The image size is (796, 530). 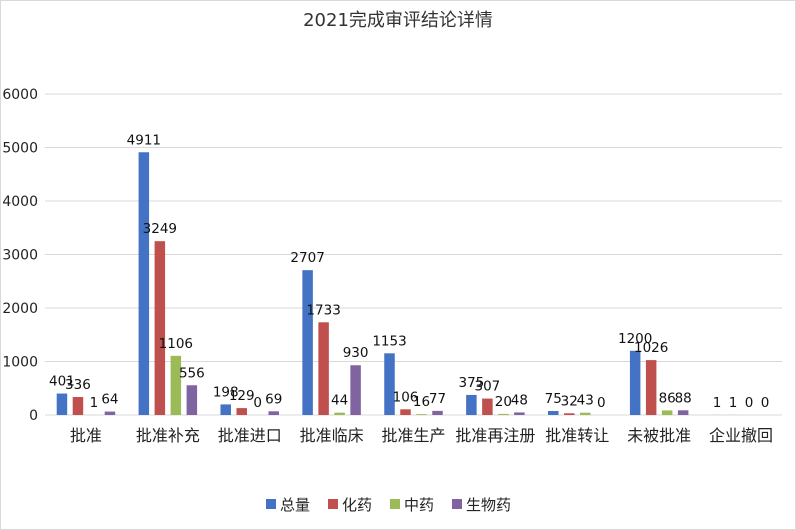 What do you see at coordinates (33, 416) in the screenshot?
I see `y-tick-label: 0` at bounding box center [33, 416].